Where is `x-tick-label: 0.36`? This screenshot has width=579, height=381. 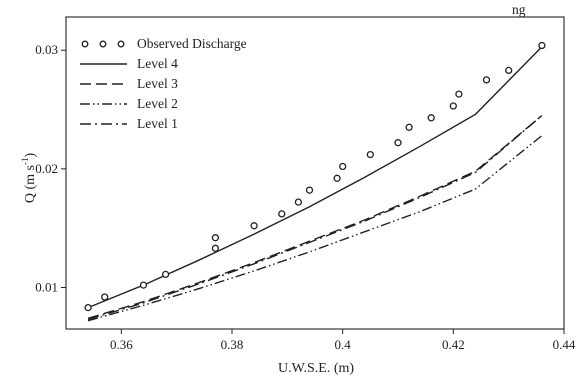
x-tick-label: 0.36 is located at coordinates (121, 344).